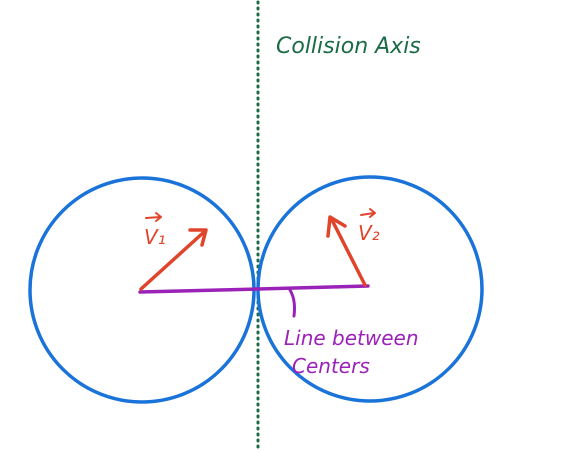  Describe the element at coordinates (292, 303) in the screenshot. I see `centers-line-pointer` at that location.